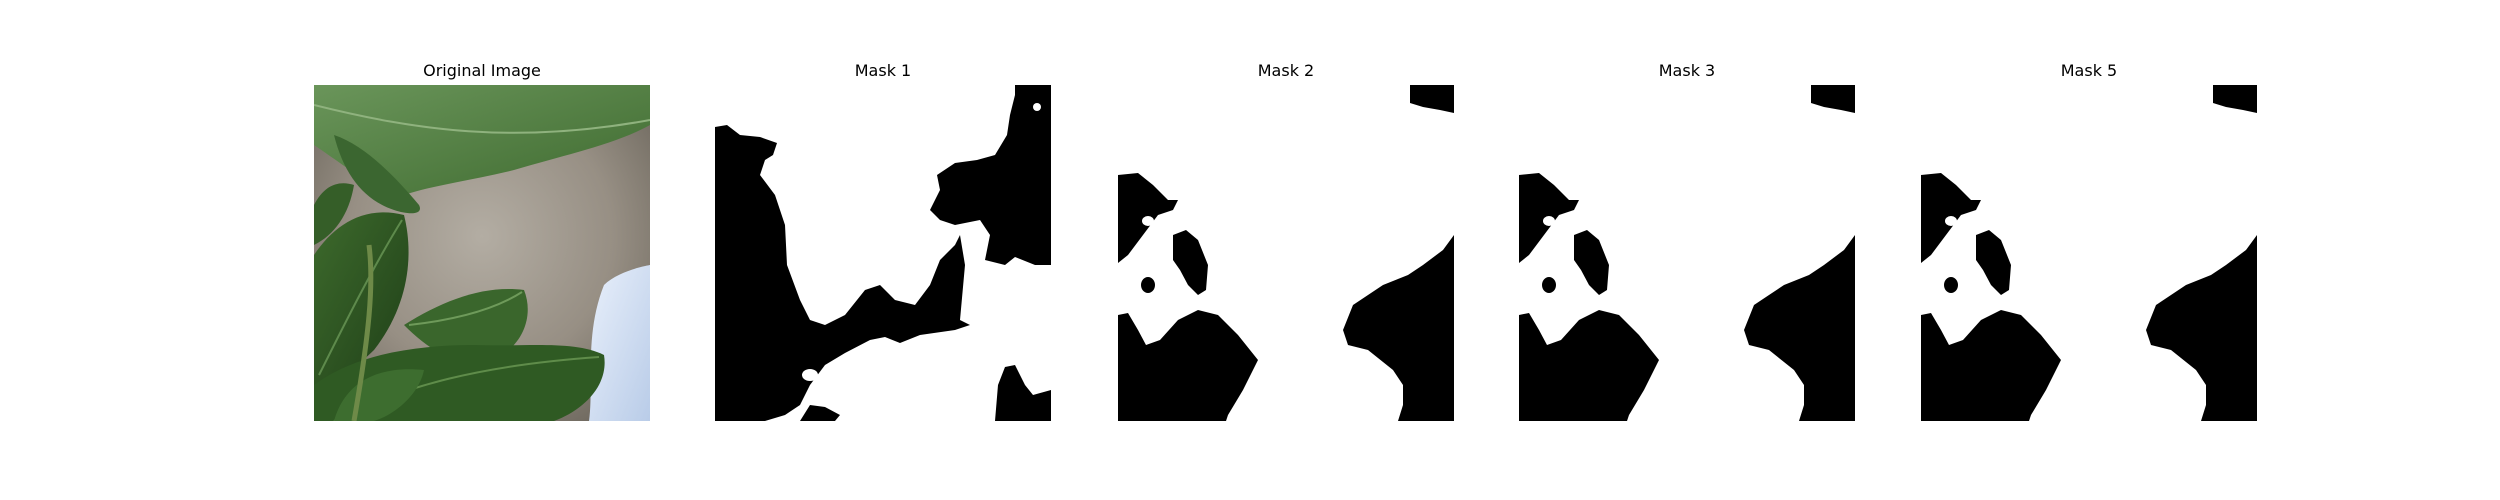  I want to click on mask-5-right-region, so click(2201, 328).